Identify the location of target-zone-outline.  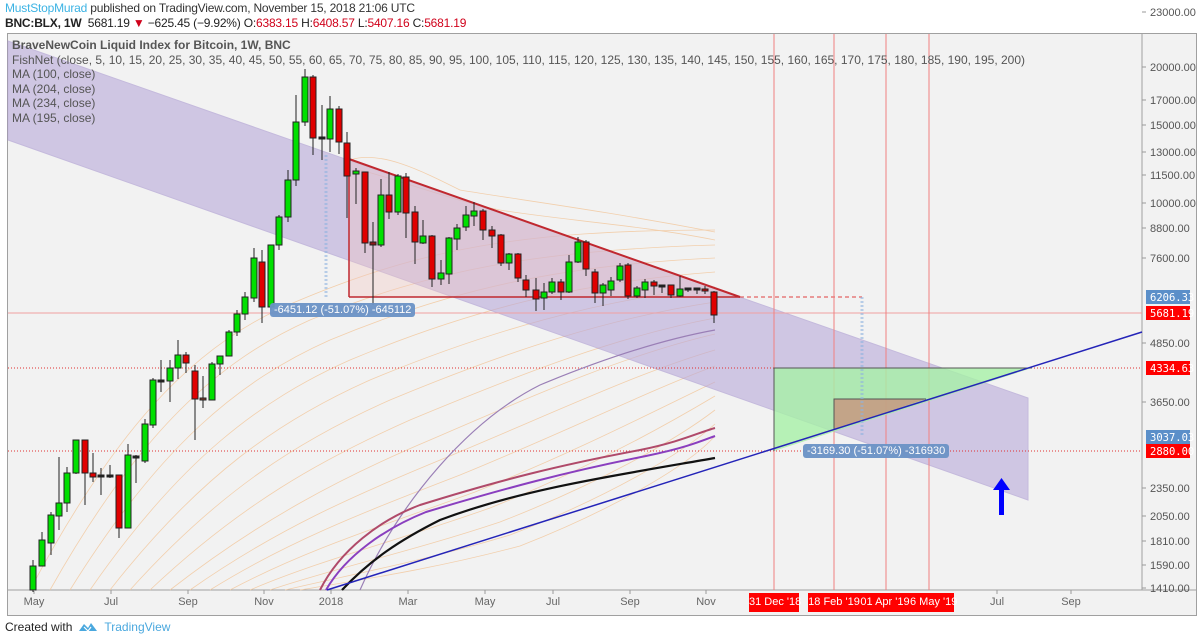
(902, 409).